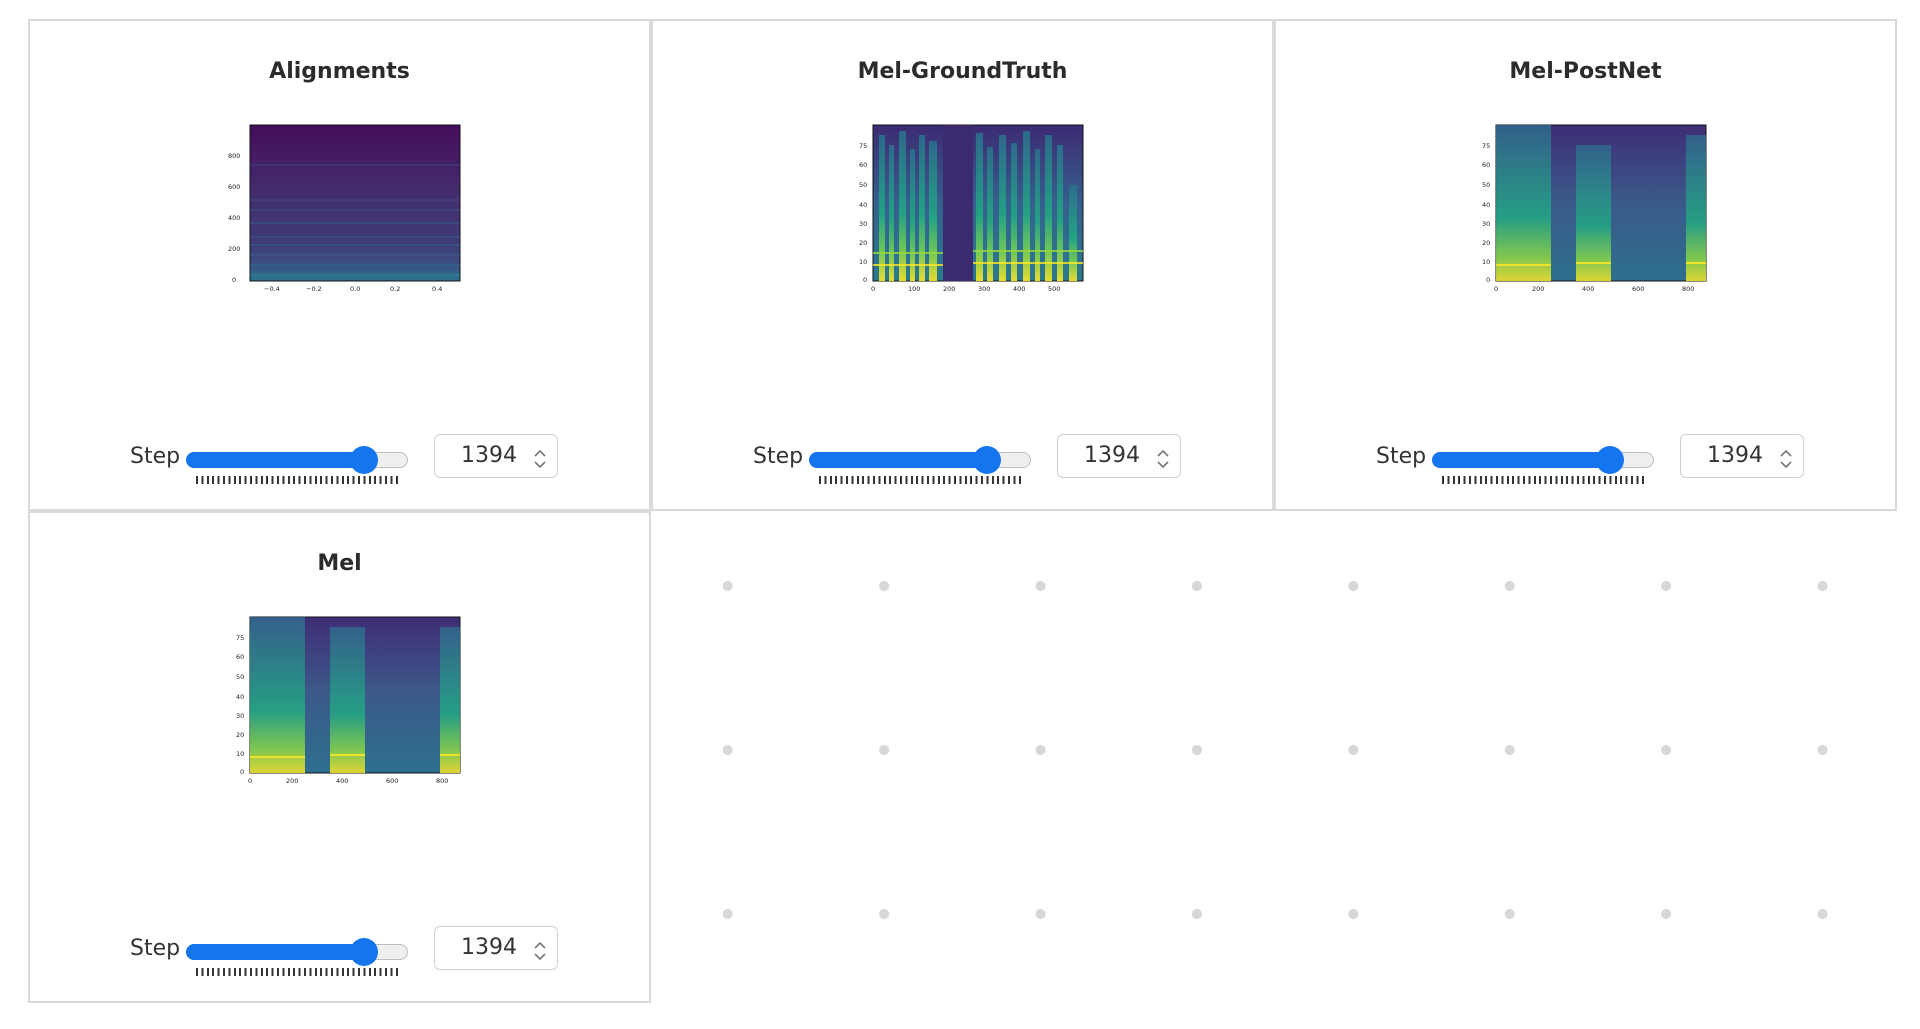 This screenshot has width=1920, height=1029. What do you see at coordinates (1585, 71) in the screenshot?
I see `panel-title: Mel-PostNet` at bounding box center [1585, 71].